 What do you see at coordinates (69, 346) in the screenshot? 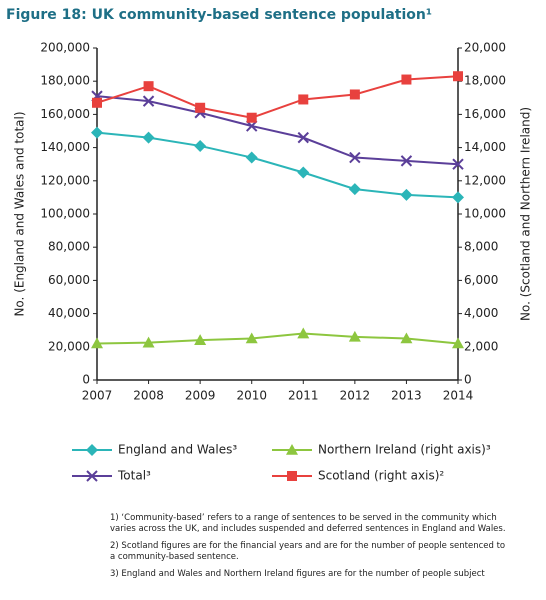
I see `y-tick-label: 20,000` at bounding box center [69, 346].